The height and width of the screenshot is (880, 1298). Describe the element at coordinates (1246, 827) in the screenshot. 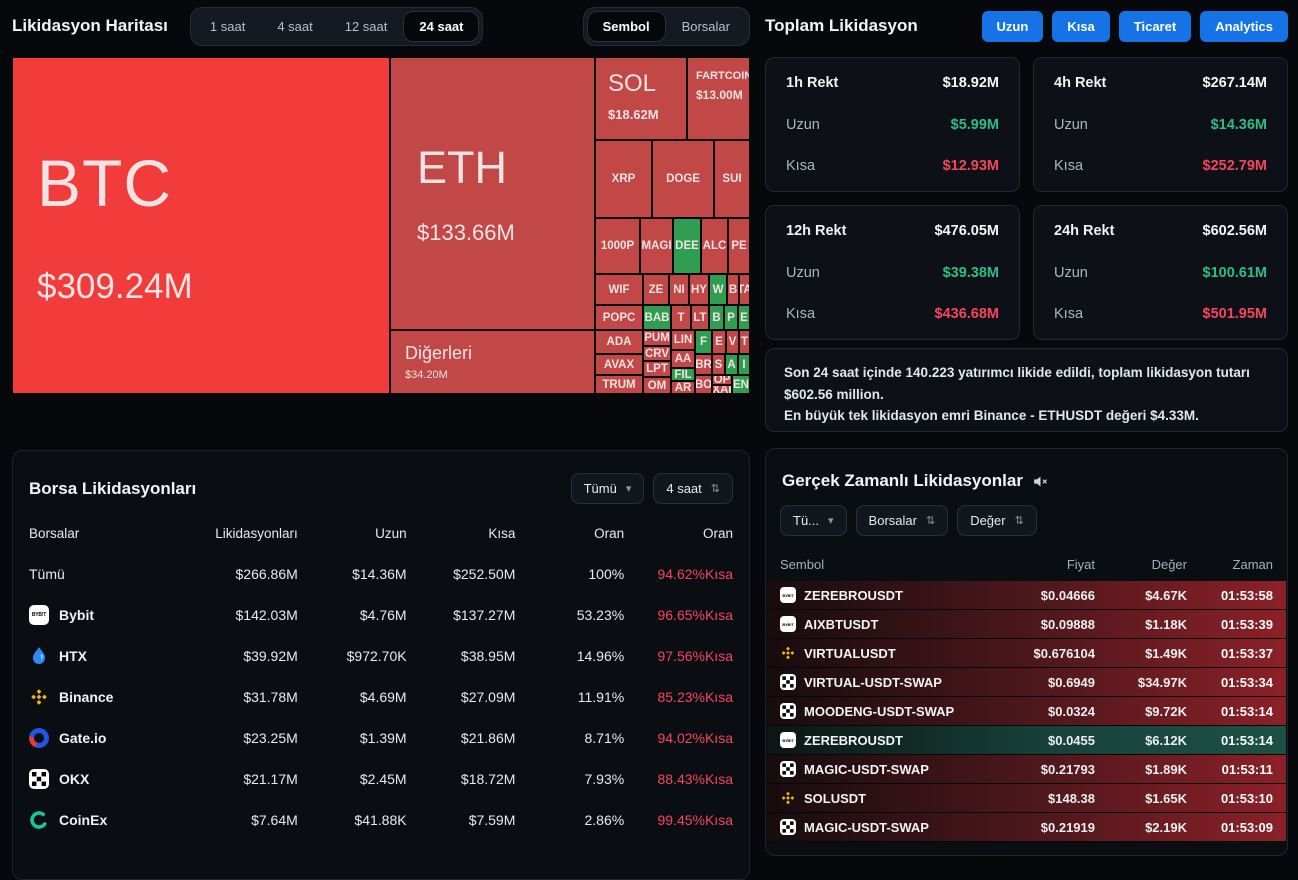

I see `liquidation-time: 01:53:09` at that location.